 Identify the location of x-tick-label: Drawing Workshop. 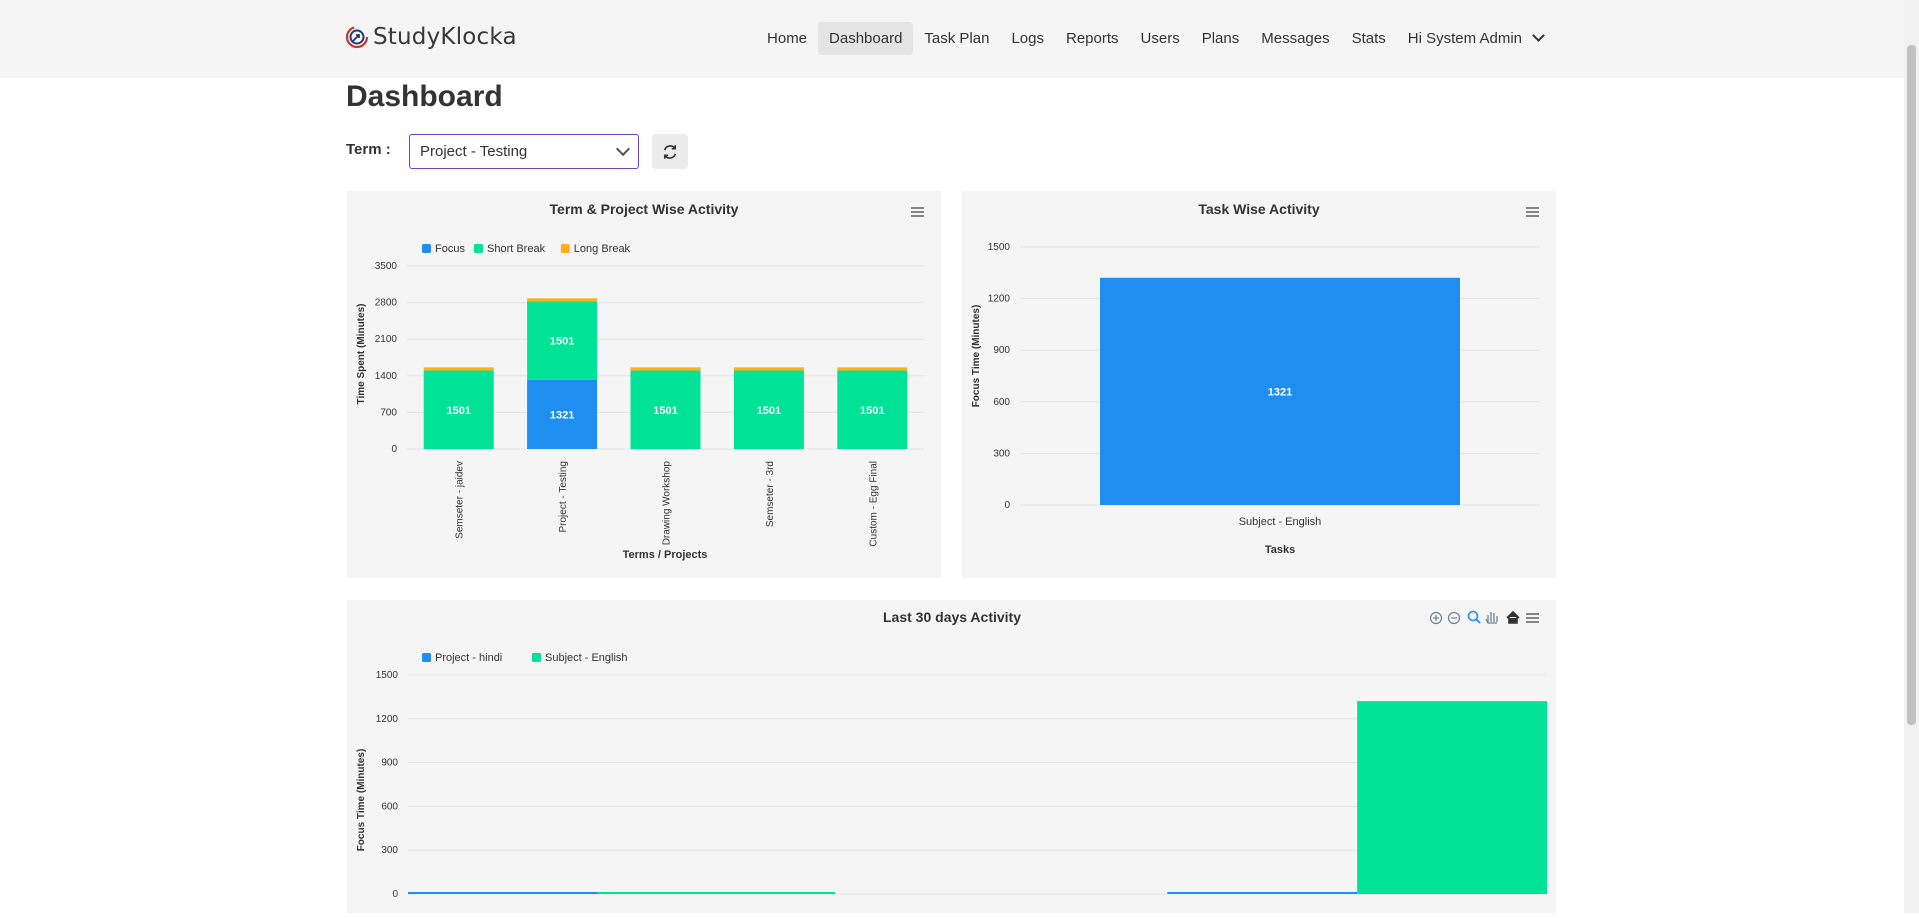
(667, 503).